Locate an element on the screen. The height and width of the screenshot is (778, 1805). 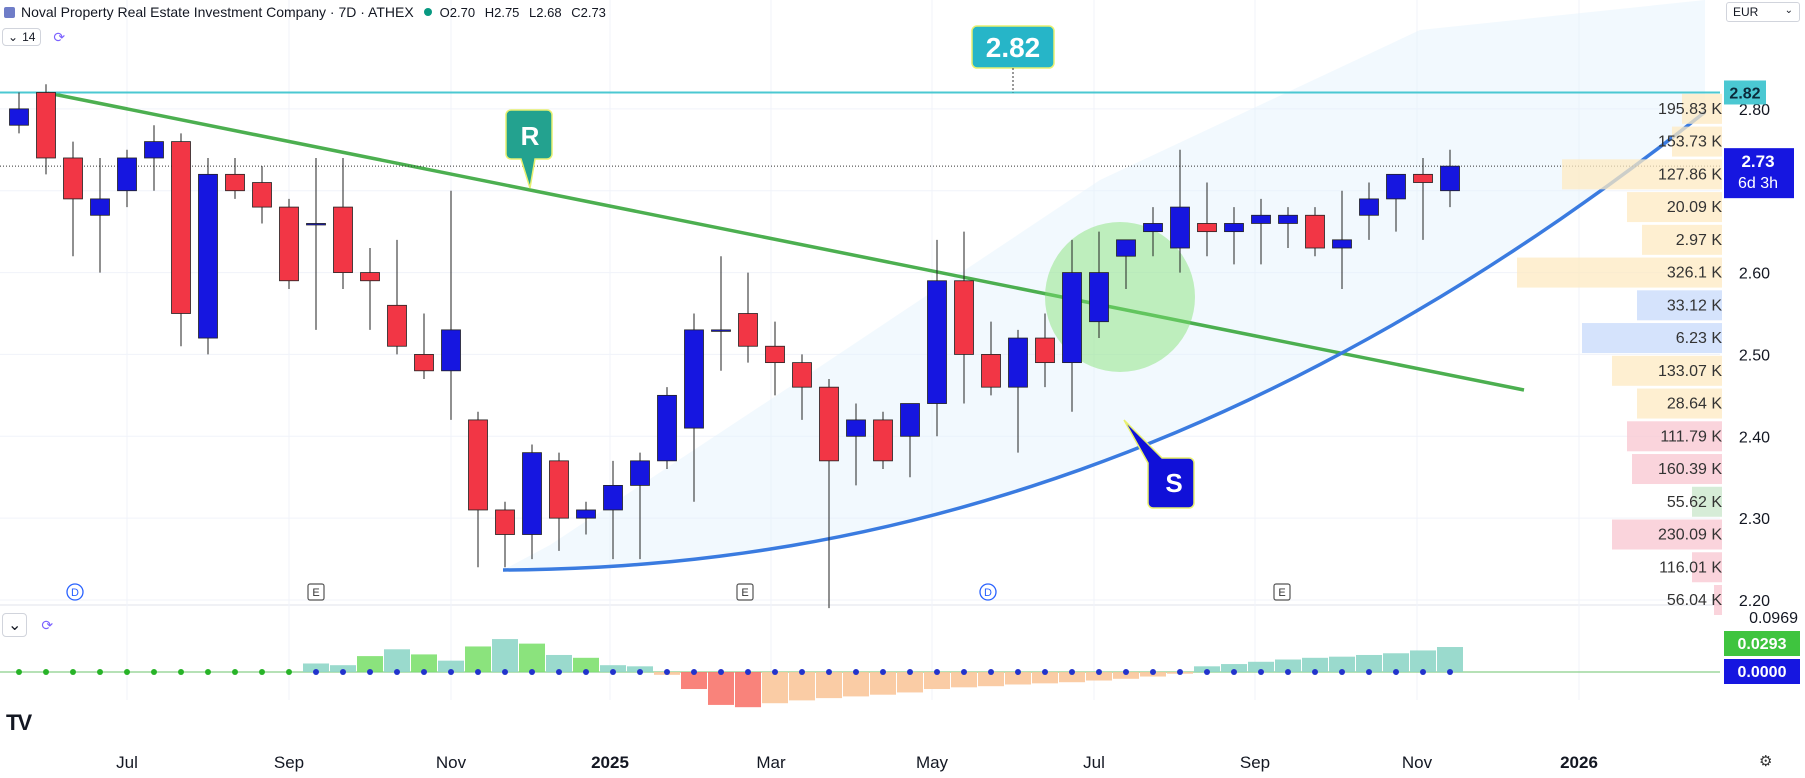
price-line-tag is located at coordinates (1745, 92).